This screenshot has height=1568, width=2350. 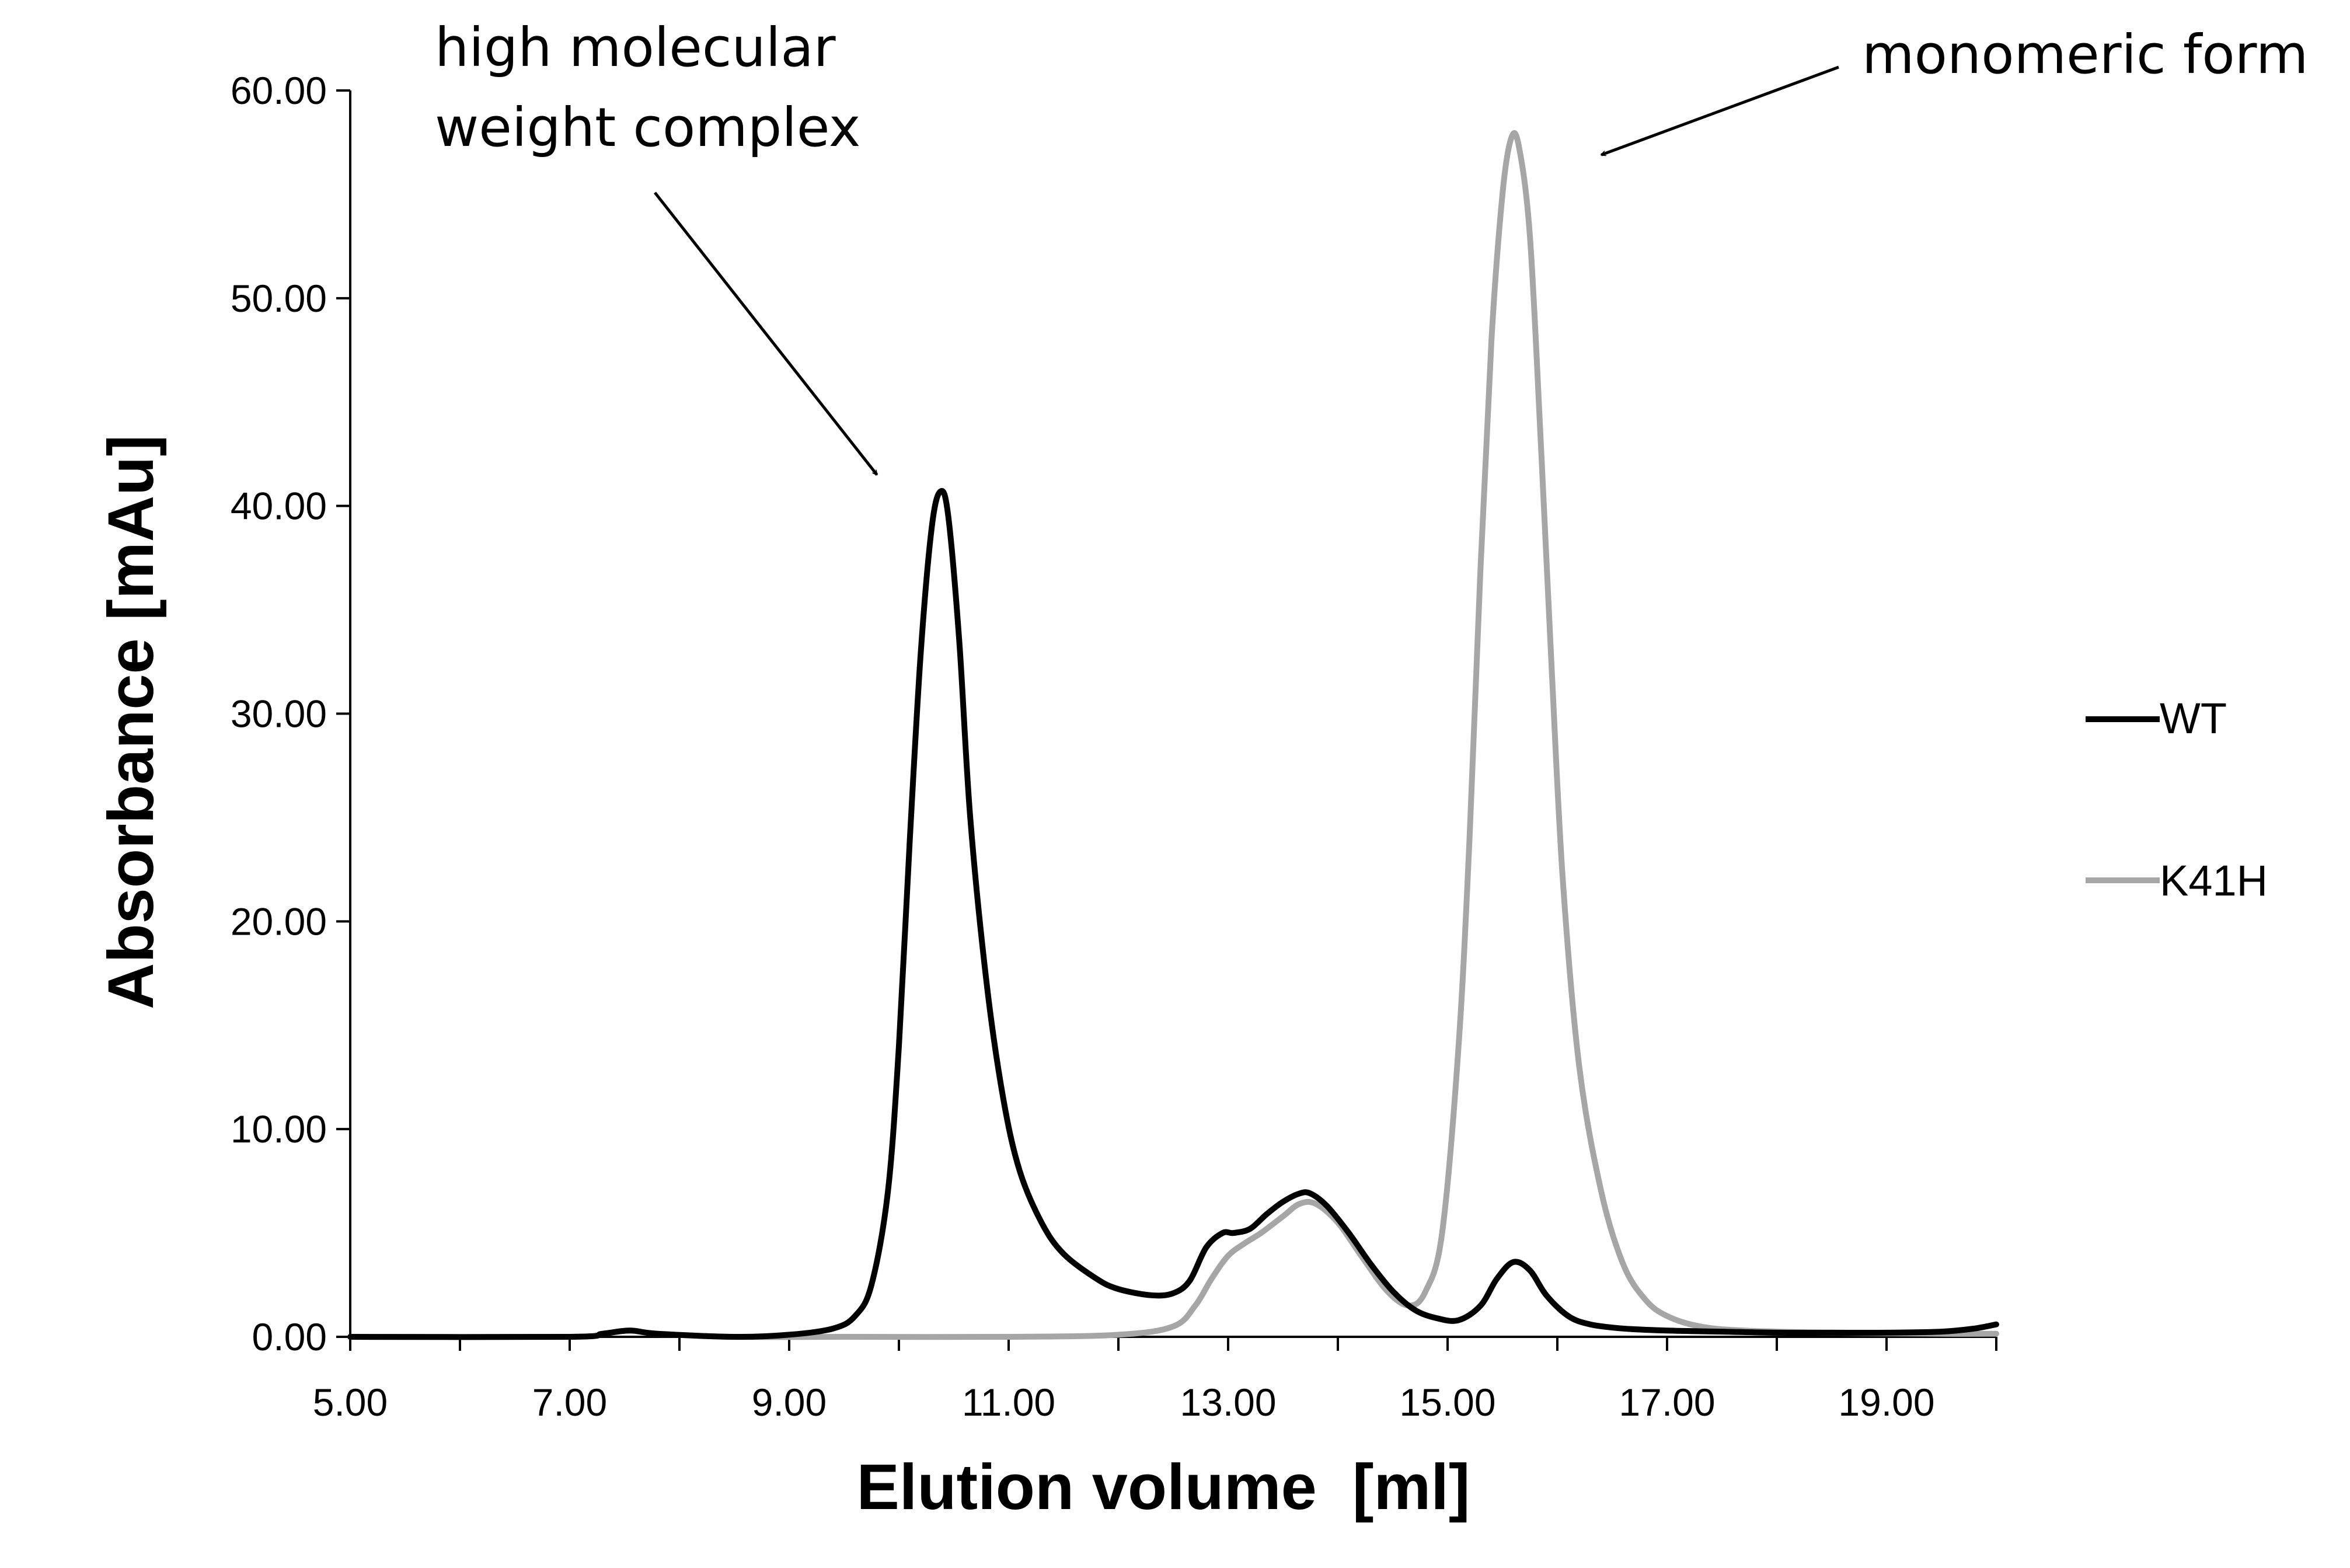 I want to click on legend: WT K41H, so click(x=2177, y=799).